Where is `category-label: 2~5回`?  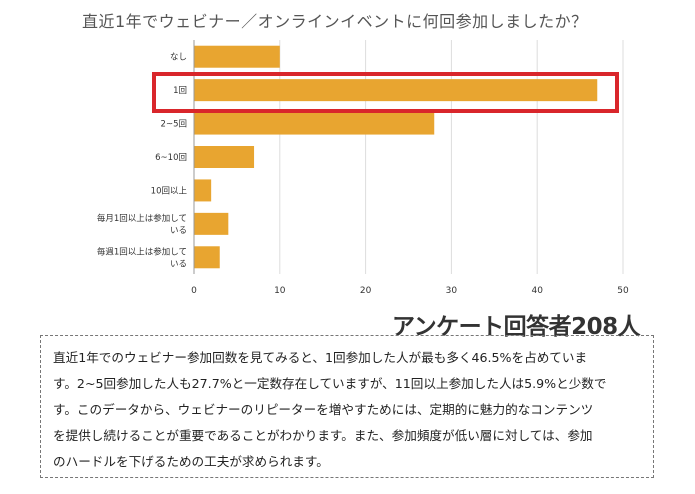
category-label: 2~5回 is located at coordinates (174, 125).